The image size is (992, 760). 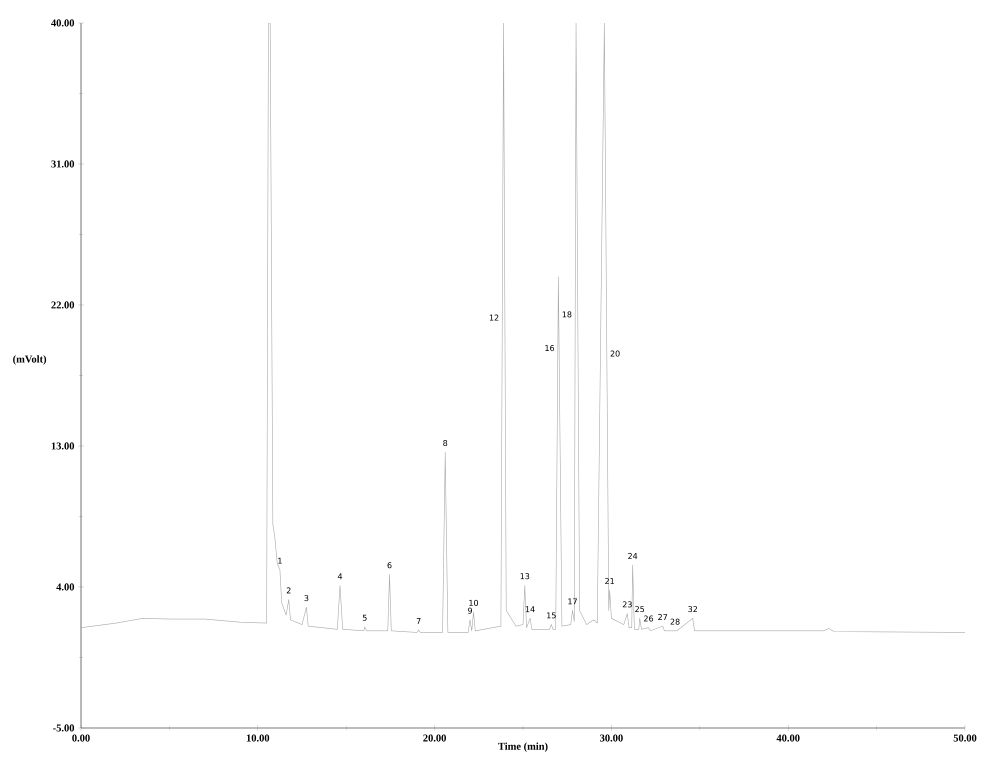 I want to click on x-tick-label: 40.00, so click(x=788, y=738).